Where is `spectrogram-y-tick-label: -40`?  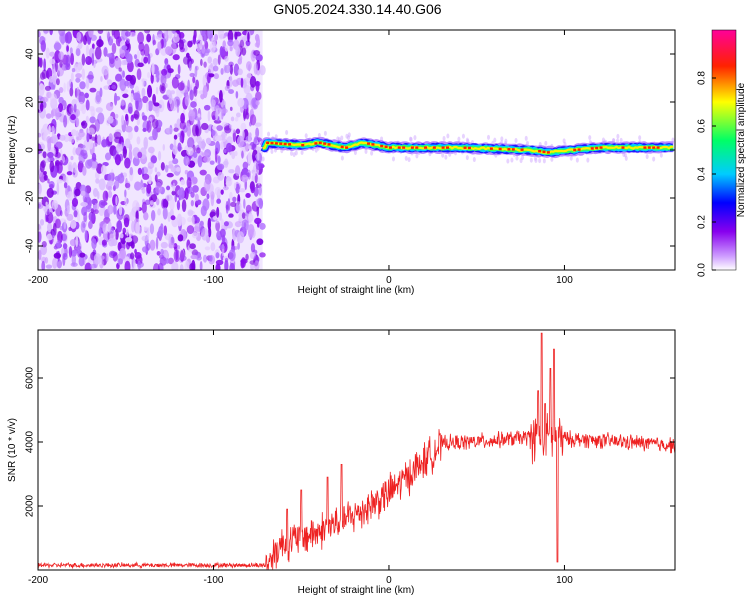
spectrogram-y-tick-label: -40 is located at coordinates (30, 245).